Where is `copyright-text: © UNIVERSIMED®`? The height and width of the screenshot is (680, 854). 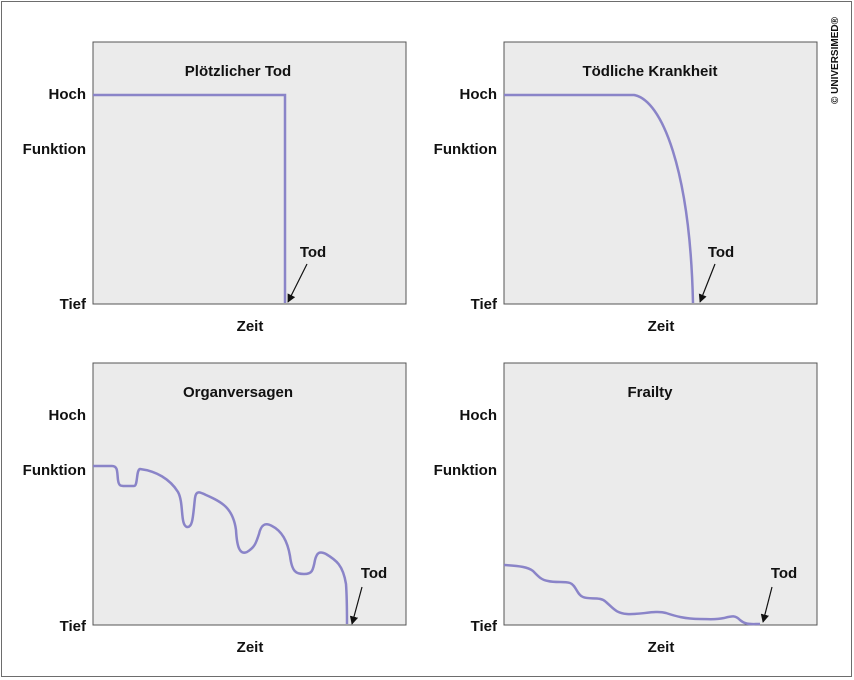
copyright-text: © UNIVERSIMED® is located at coordinates (835, 60).